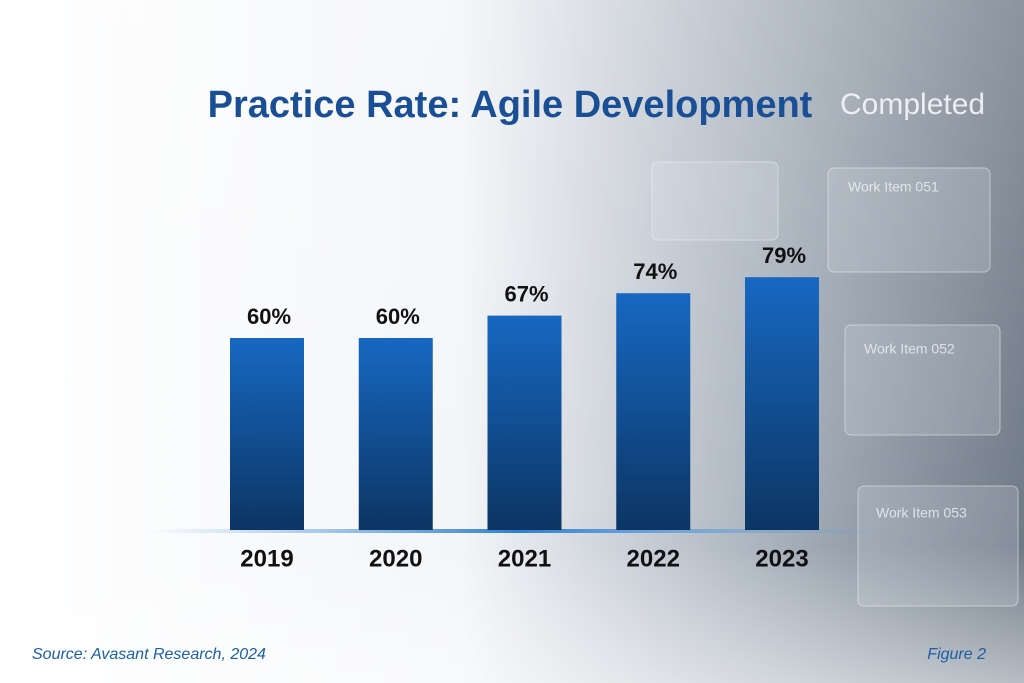 This screenshot has width=1024, height=683. Describe the element at coordinates (149, 654) in the screenshot. I see `source: Source: Avasant Research, 2024` at that location.